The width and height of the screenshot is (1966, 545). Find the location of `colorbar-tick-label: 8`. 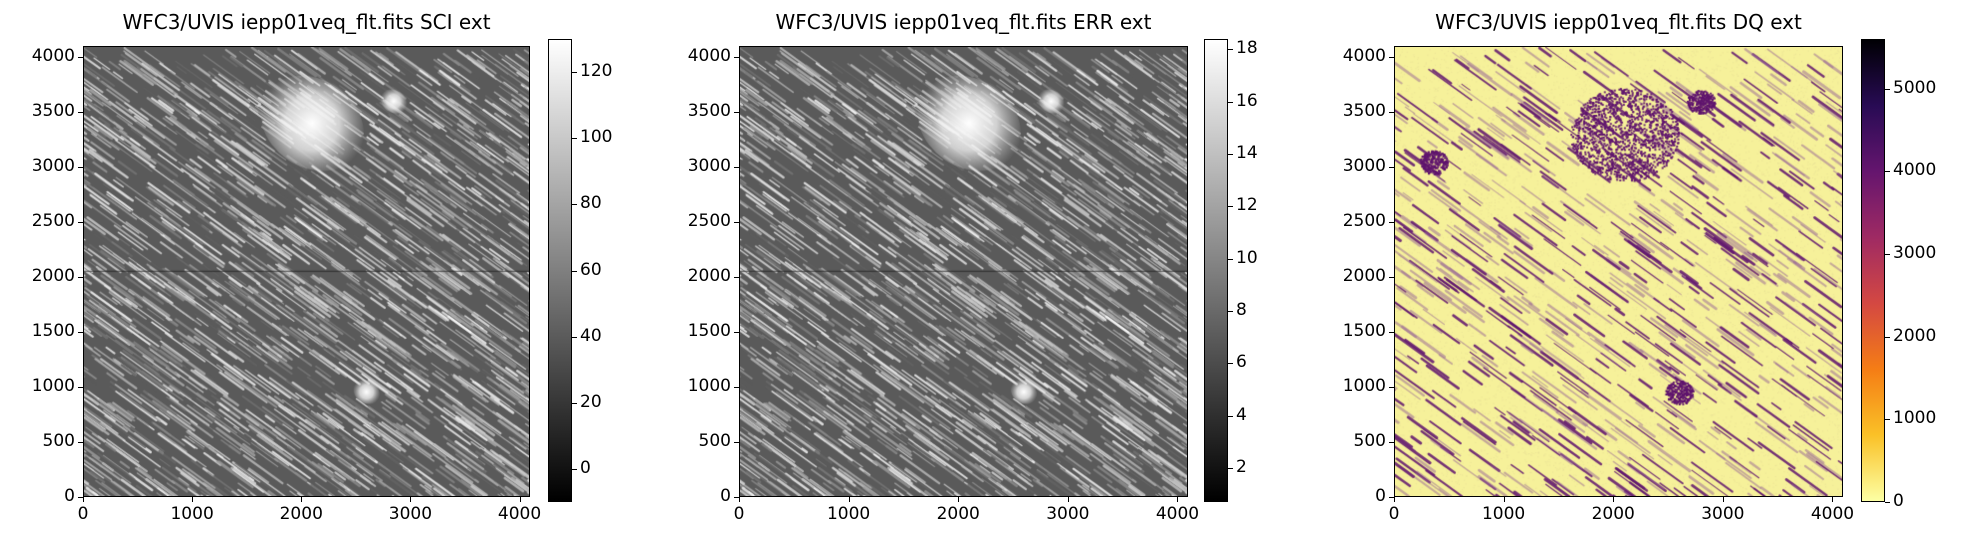

colorbar-tick-label: 8 is located at coordinates (1241, 310).